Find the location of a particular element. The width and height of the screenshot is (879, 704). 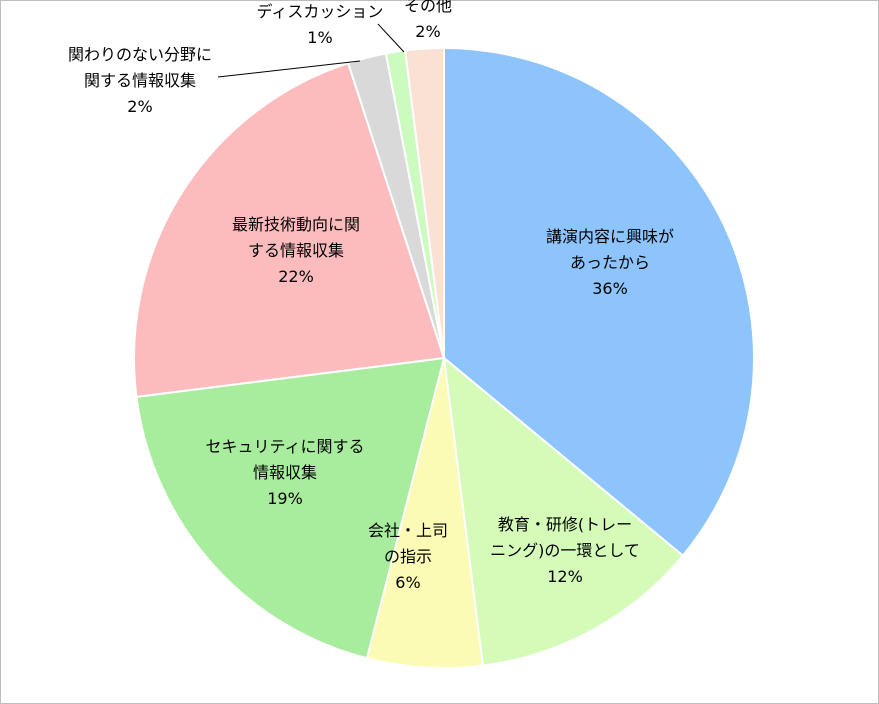

data-label-line: 教育・研修(トレー is located at coordinates (565, 524).